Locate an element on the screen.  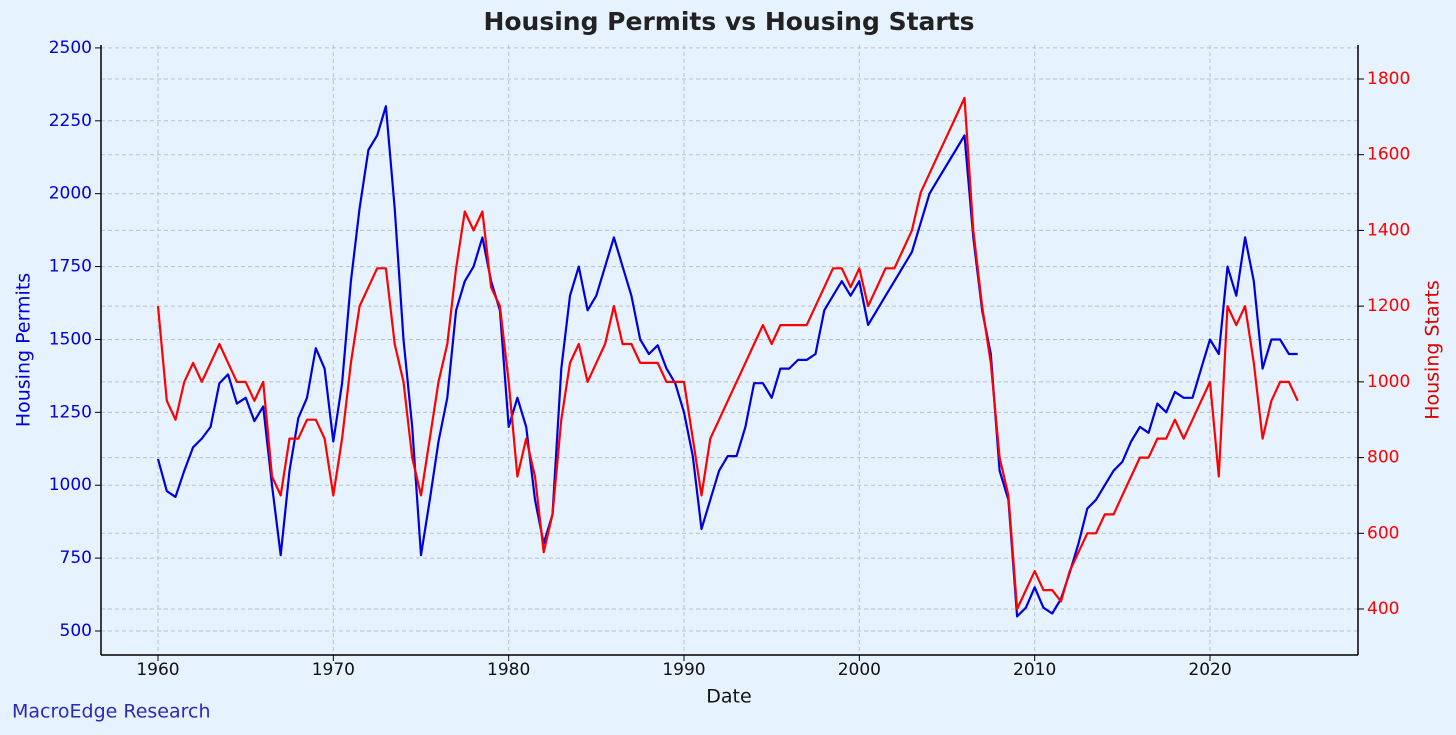
y-tick-label: 1750 is located at coordinates (70, 267).